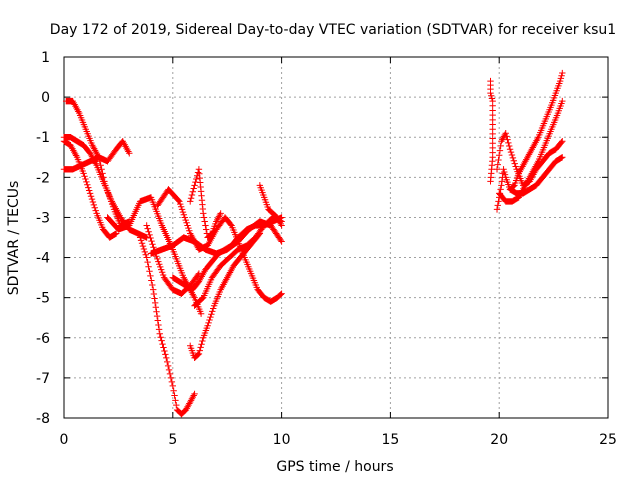 The height and width of the screenshot is (480, 640). Describe the element at coordinates (43, 299) in the screenshot. I see `y-tick-label: -5` at that location.